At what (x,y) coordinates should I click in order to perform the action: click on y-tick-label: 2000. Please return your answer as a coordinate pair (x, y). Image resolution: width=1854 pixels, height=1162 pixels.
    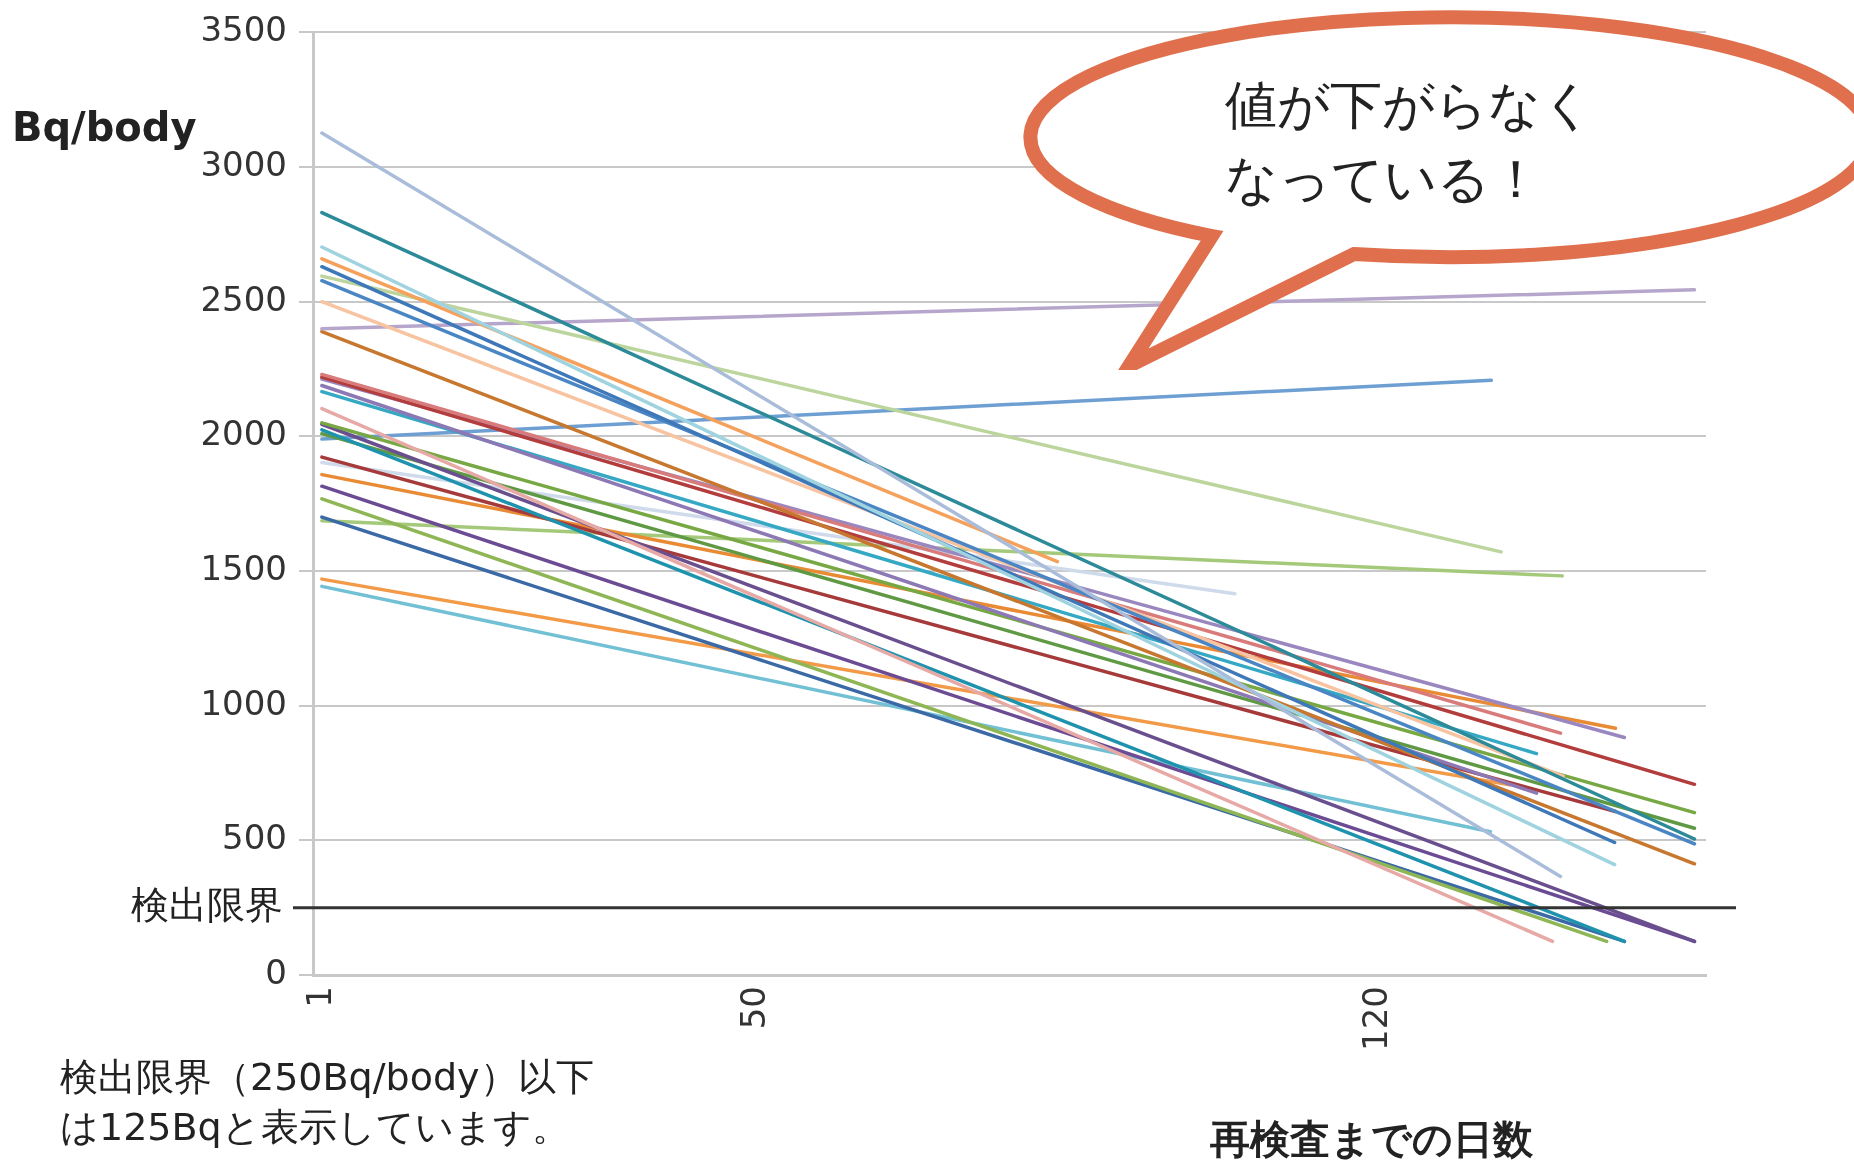
    Looking at the image, I should click on (243, 433).